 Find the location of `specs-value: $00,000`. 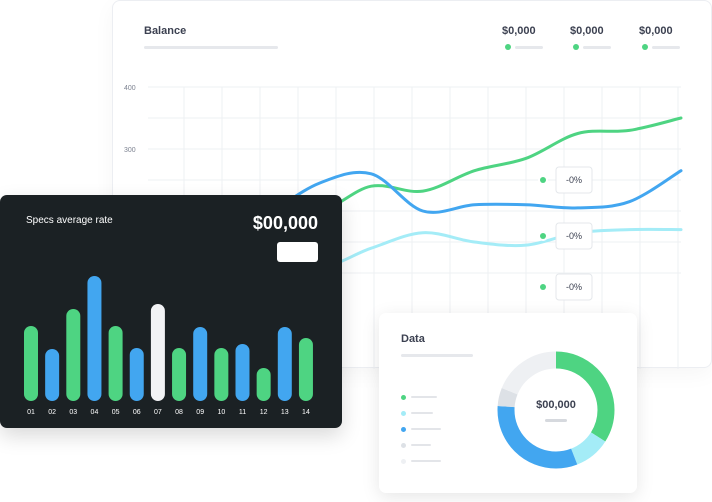

specs-value: $00,000 is located at coordinates (285, 223).